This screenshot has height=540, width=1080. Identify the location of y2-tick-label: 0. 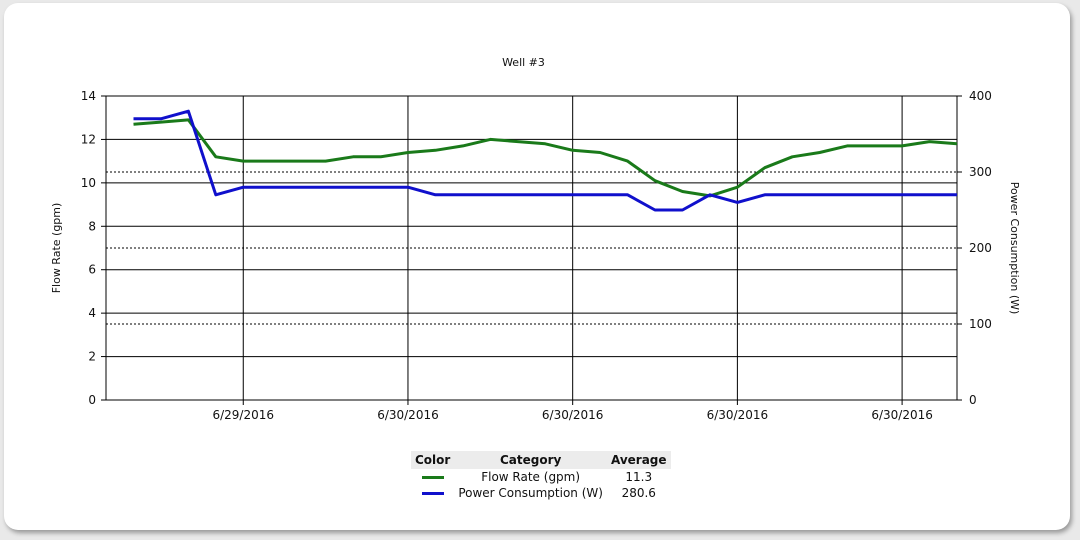
(973, 400).